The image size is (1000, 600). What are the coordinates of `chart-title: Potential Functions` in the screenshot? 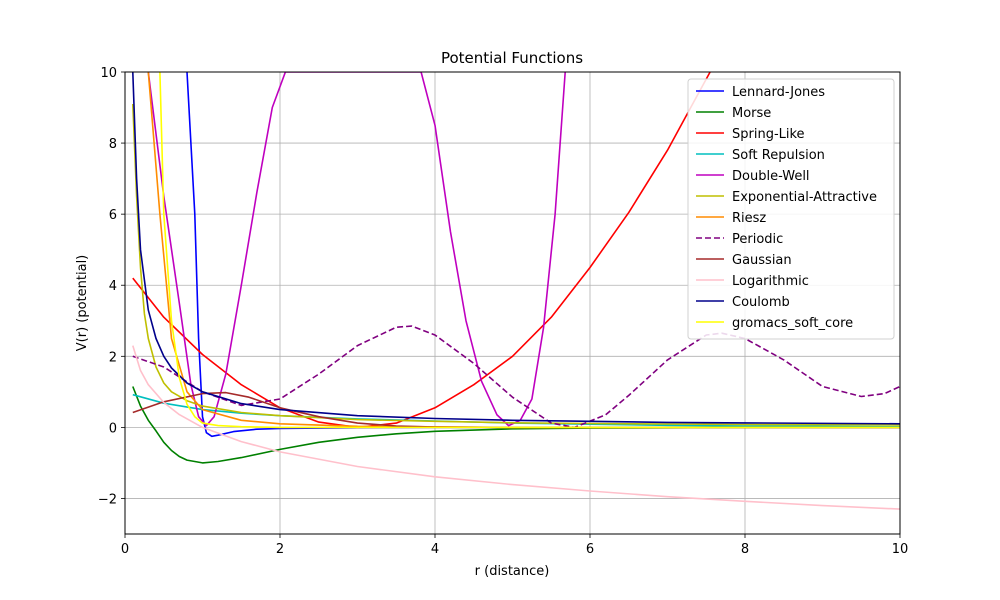 It's located at (512, 58).